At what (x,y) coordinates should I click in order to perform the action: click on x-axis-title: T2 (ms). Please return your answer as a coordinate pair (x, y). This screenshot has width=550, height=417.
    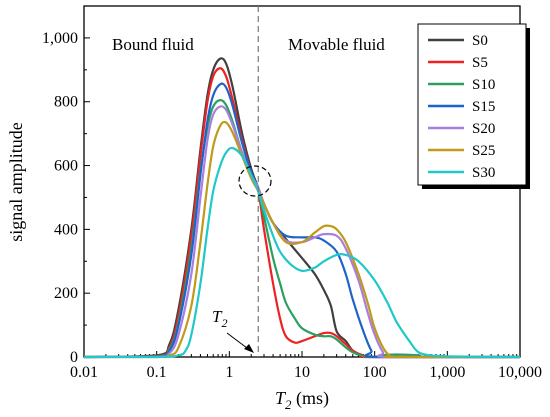
    Looking at the image, I should click on (302, 400).